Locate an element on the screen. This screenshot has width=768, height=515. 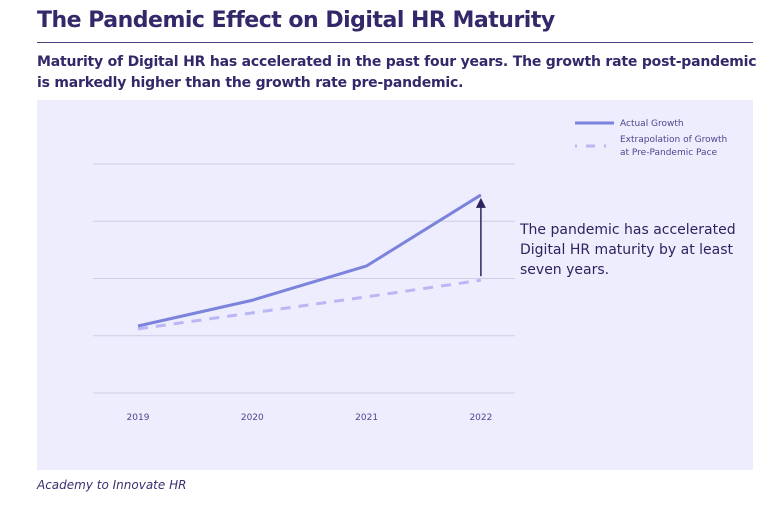
x-tick-label: 2022 is located at coordinates (480, 418).